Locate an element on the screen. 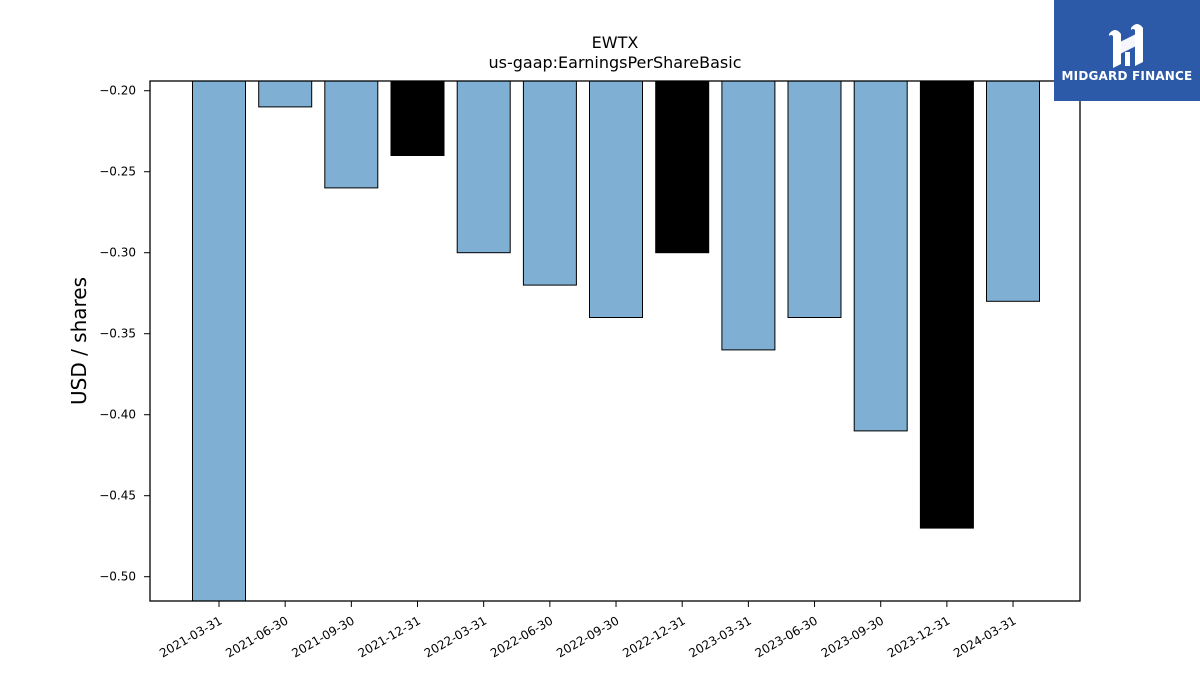 The height and width of the screenshot is (675, 1200). y-tick-label: −0.30 is located at coordinates (117, 253).